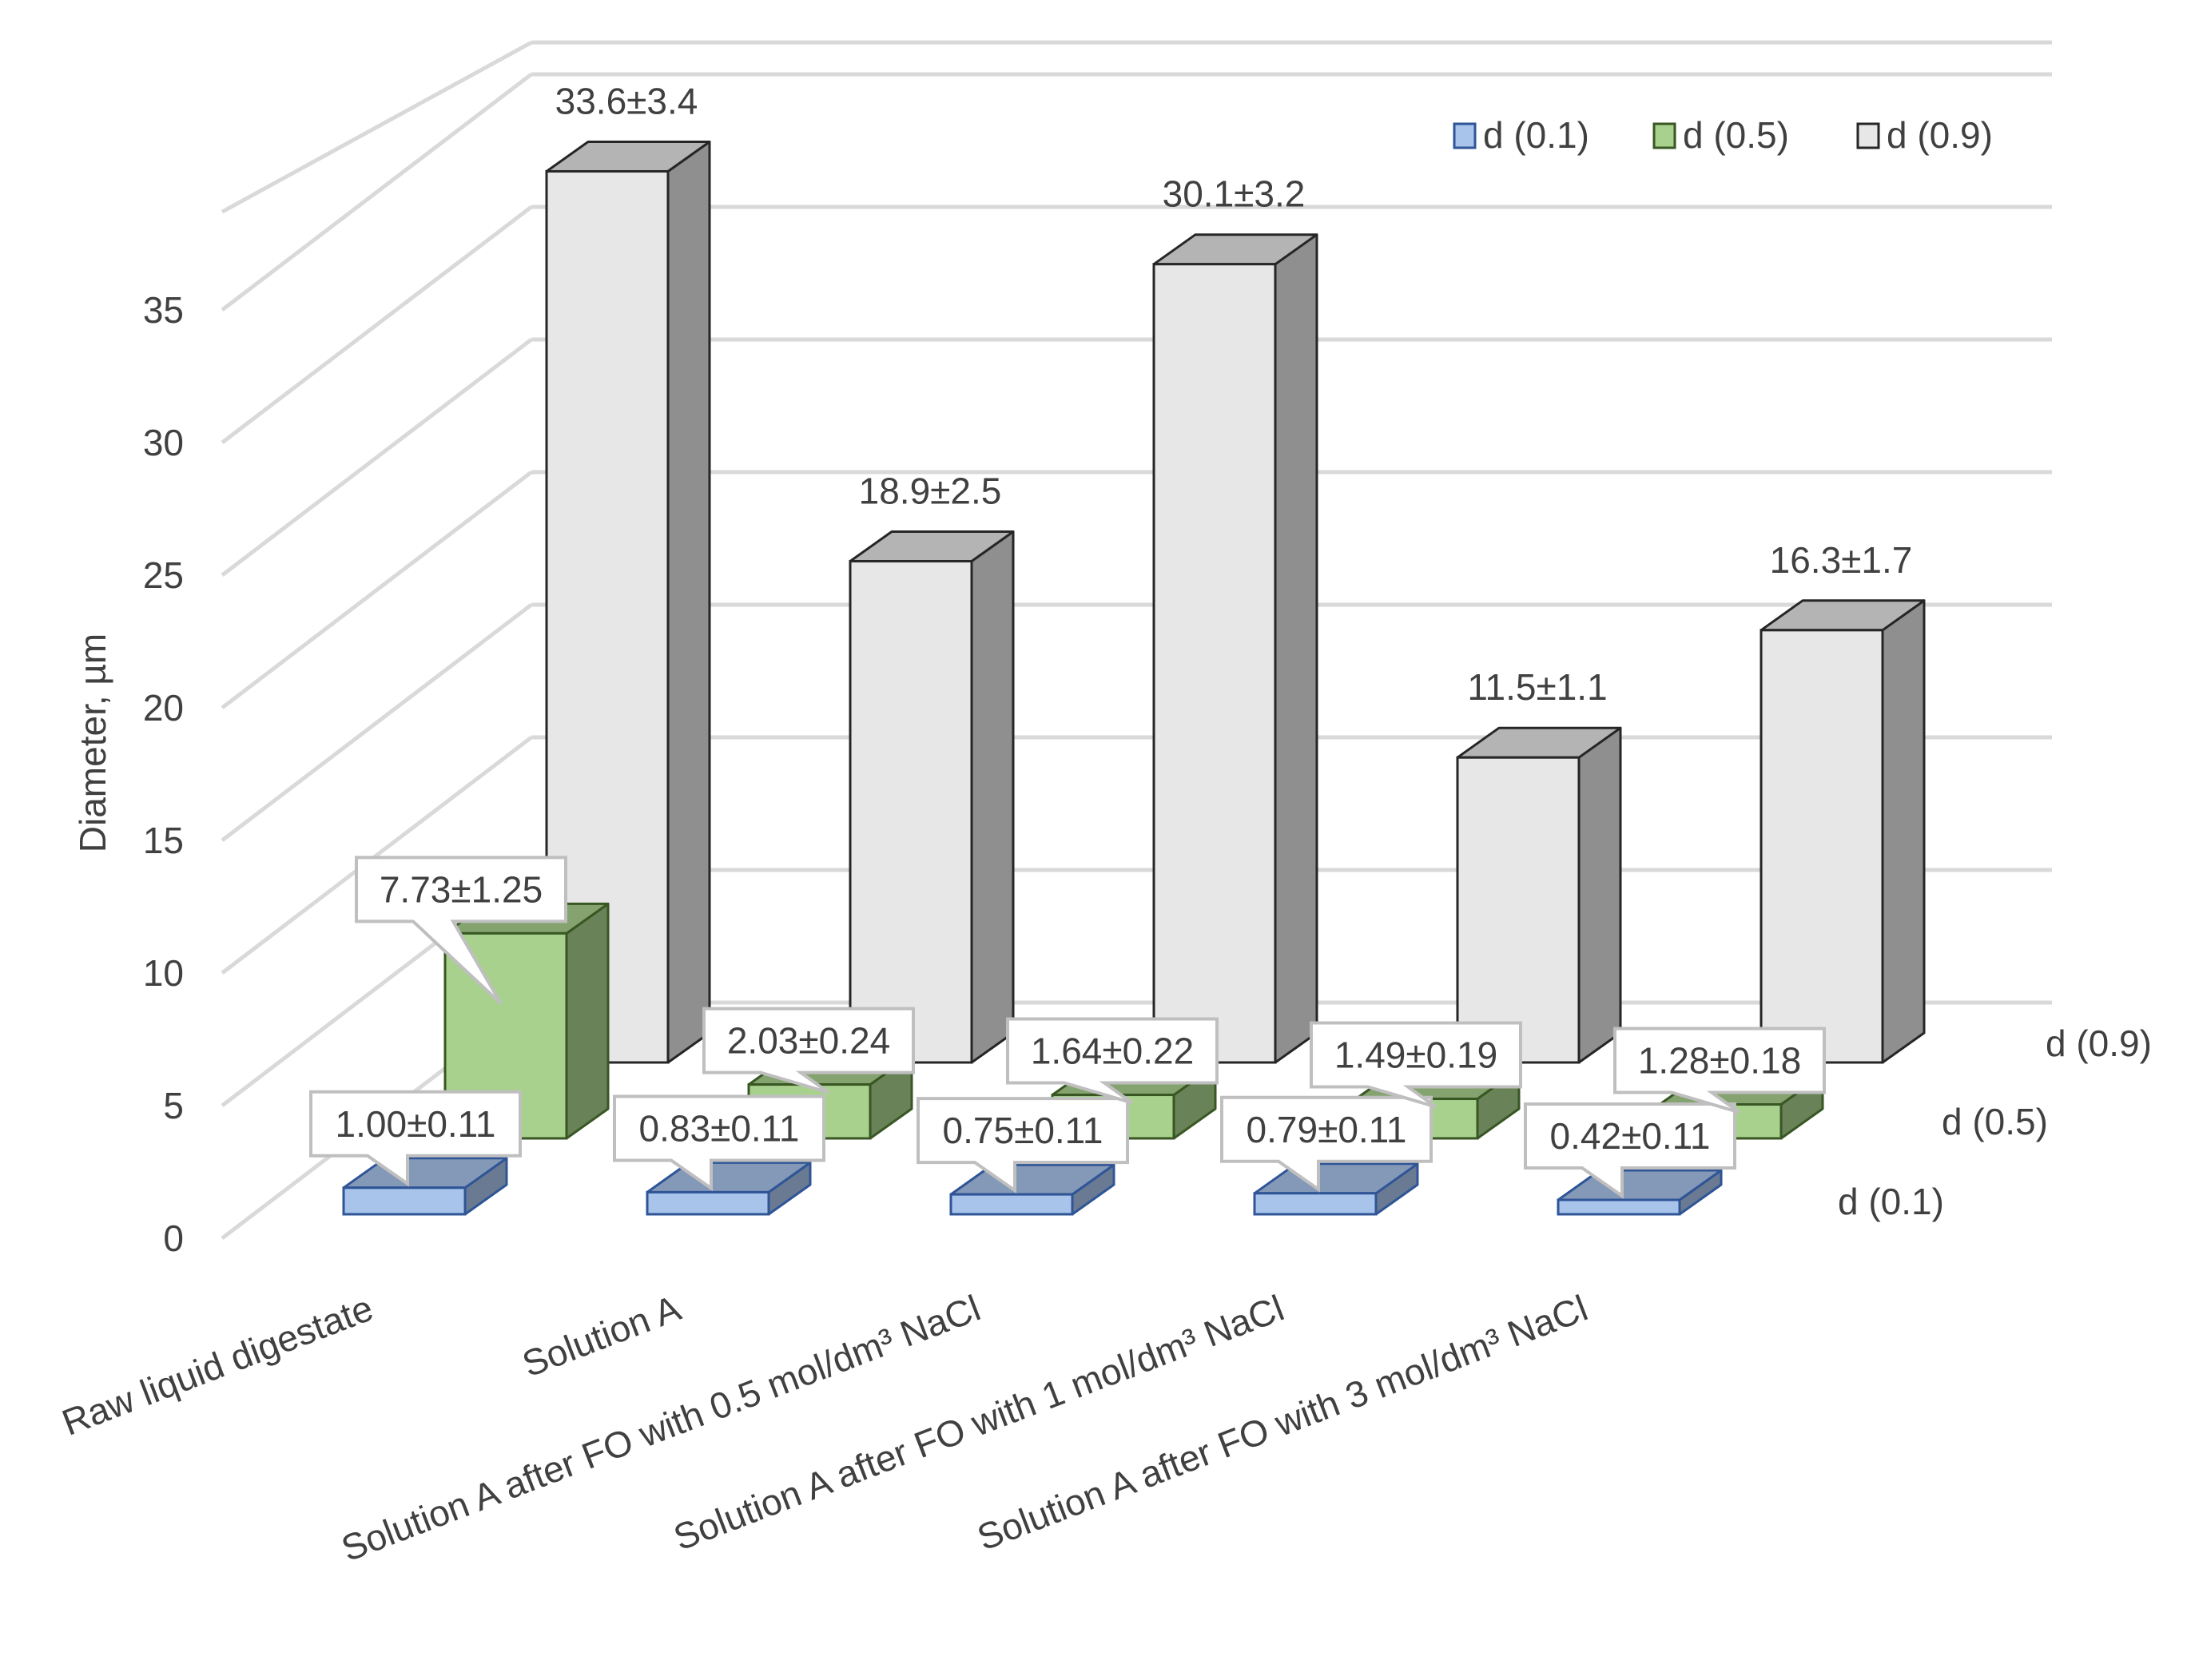  Describe the element at coordinates (626, 100) in the screenshot. I see `data-label: 33.6±3.4` at that location.